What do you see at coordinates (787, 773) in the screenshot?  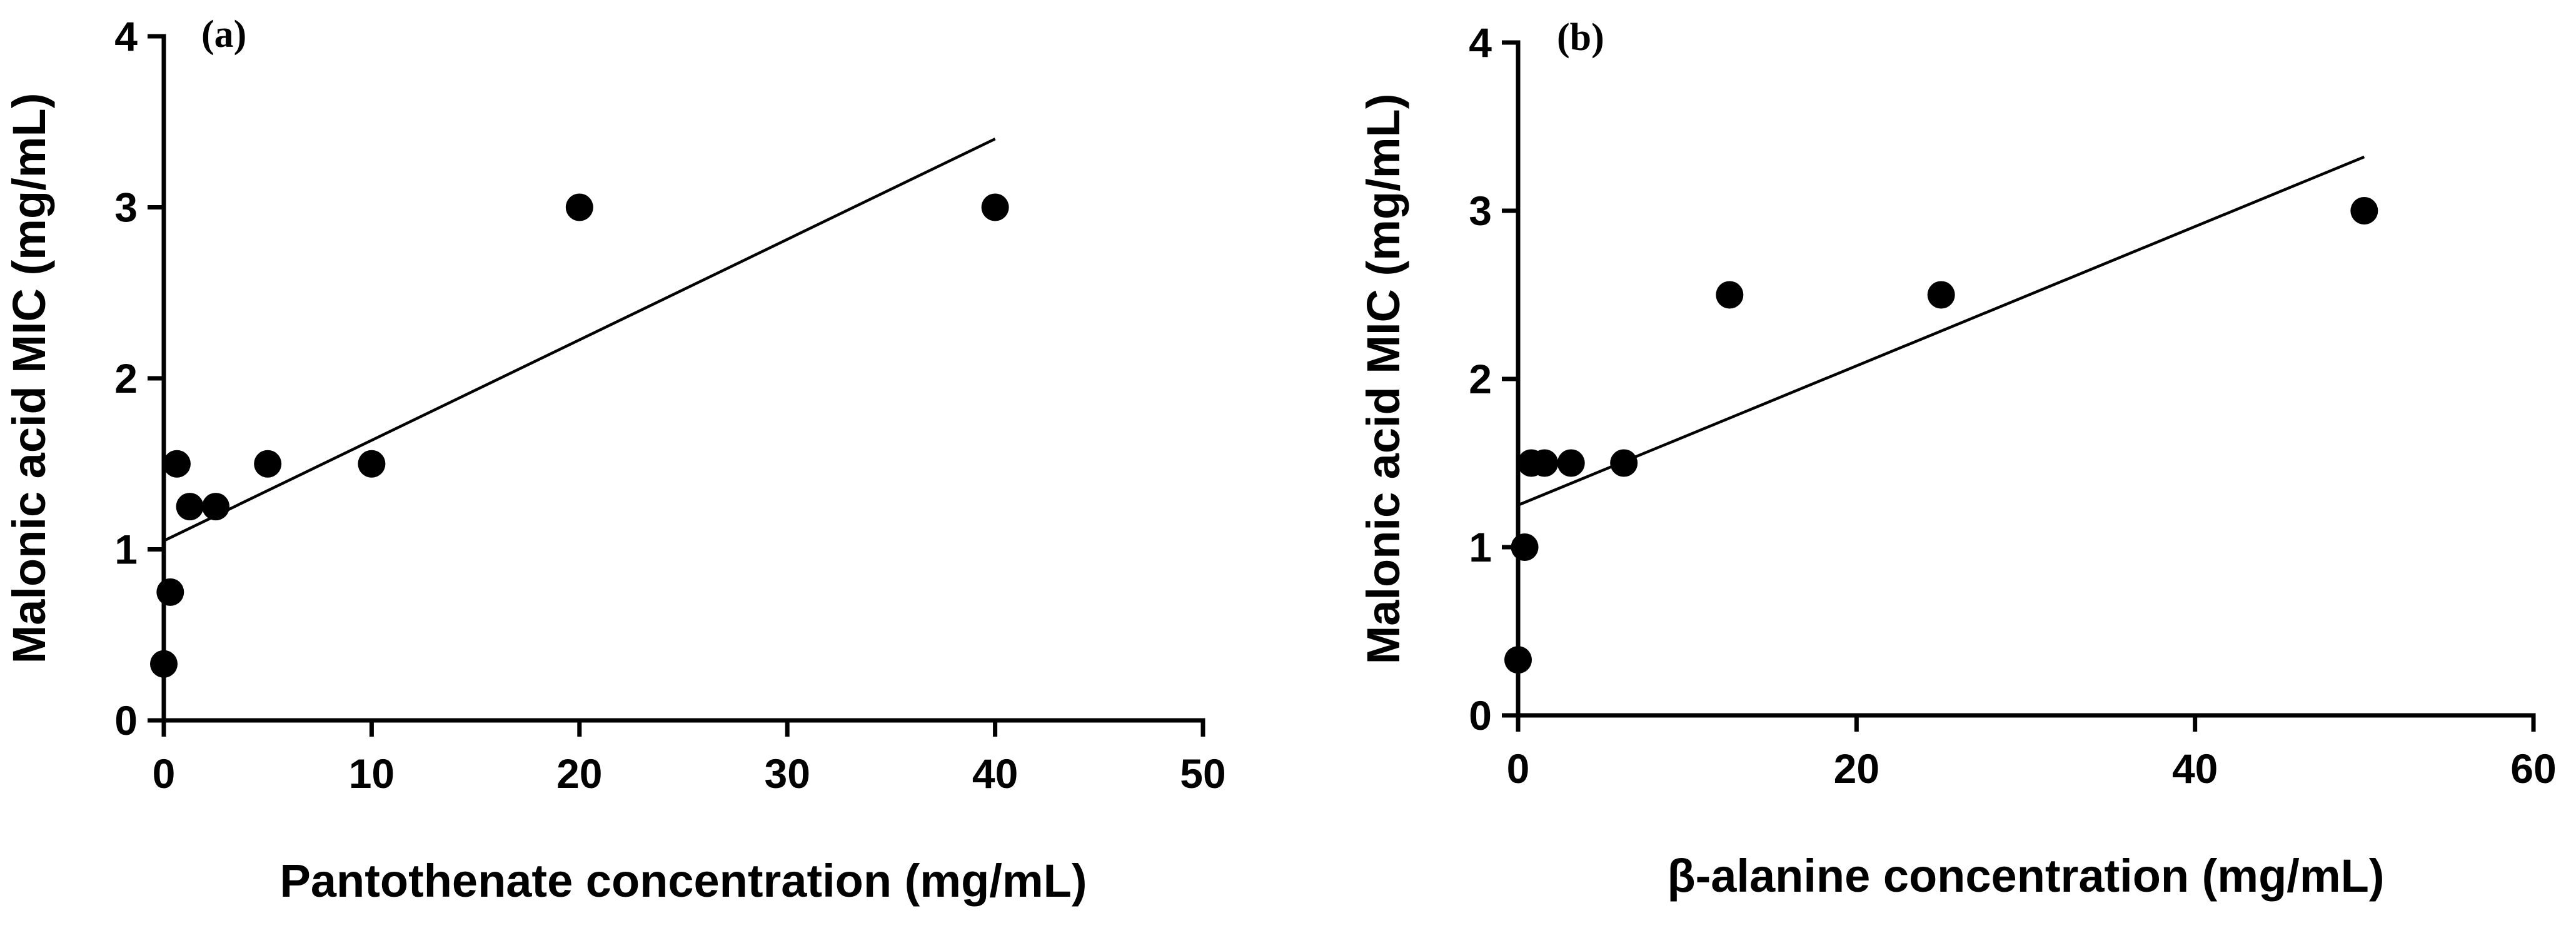 I see `x-tick-label: 30` at bounding box center [787, 773].